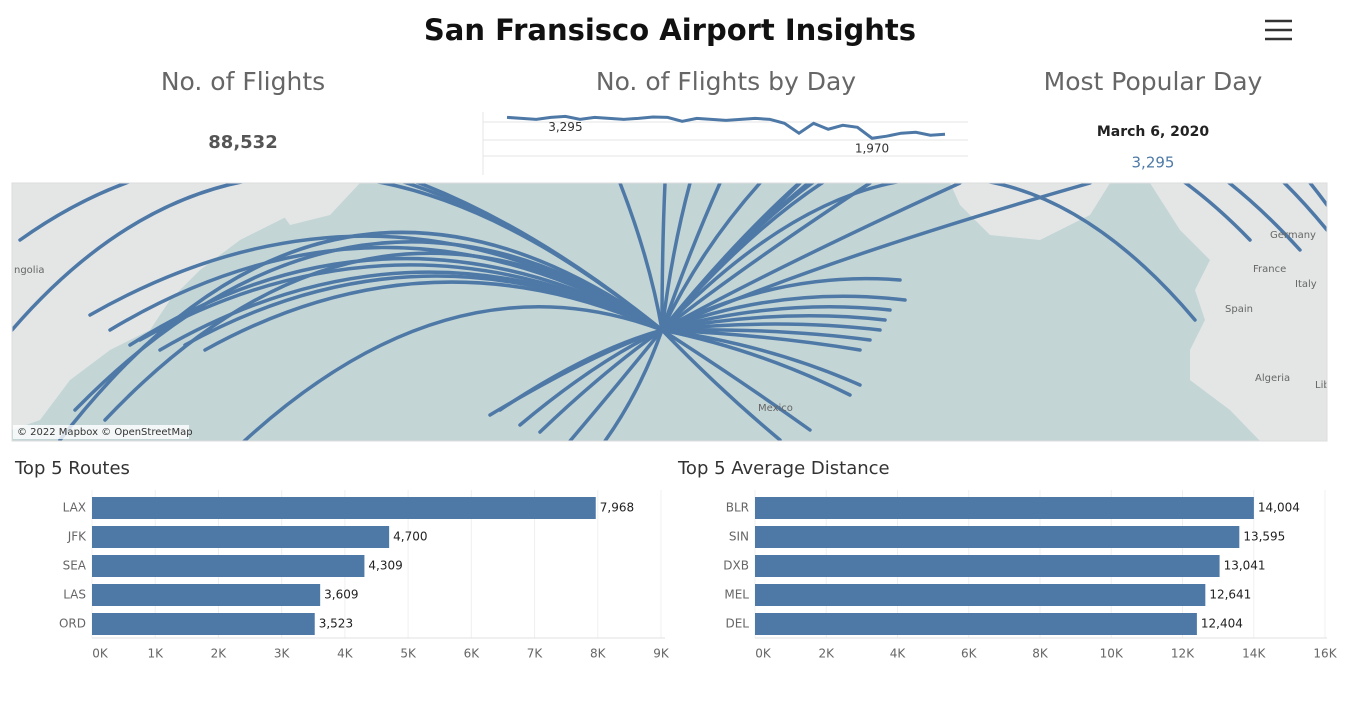 Image resolution: width=1351 pixels, height=711 pixels. I want to click on map-label: Algeria, so click(1272, 378).